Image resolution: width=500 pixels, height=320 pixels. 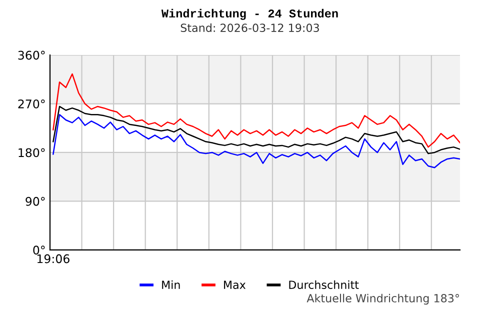 I want to click on text: Aktuelle Windrichtung 183°, so click(x=382, y=299).